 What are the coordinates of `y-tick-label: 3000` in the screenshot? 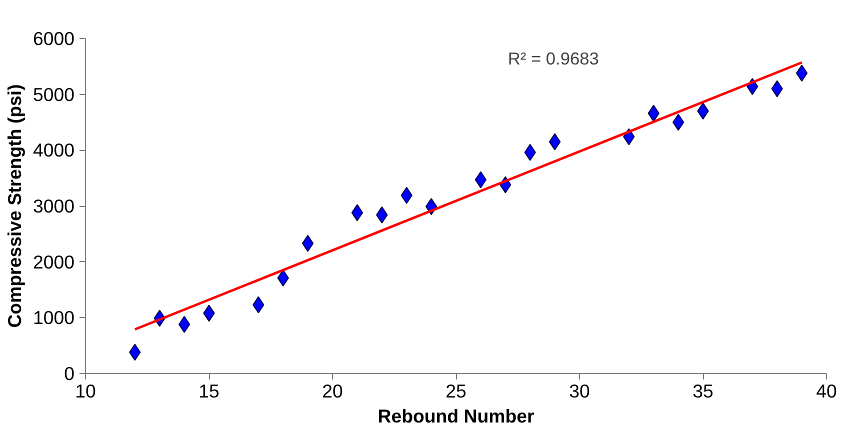 It's located at (53, 206).